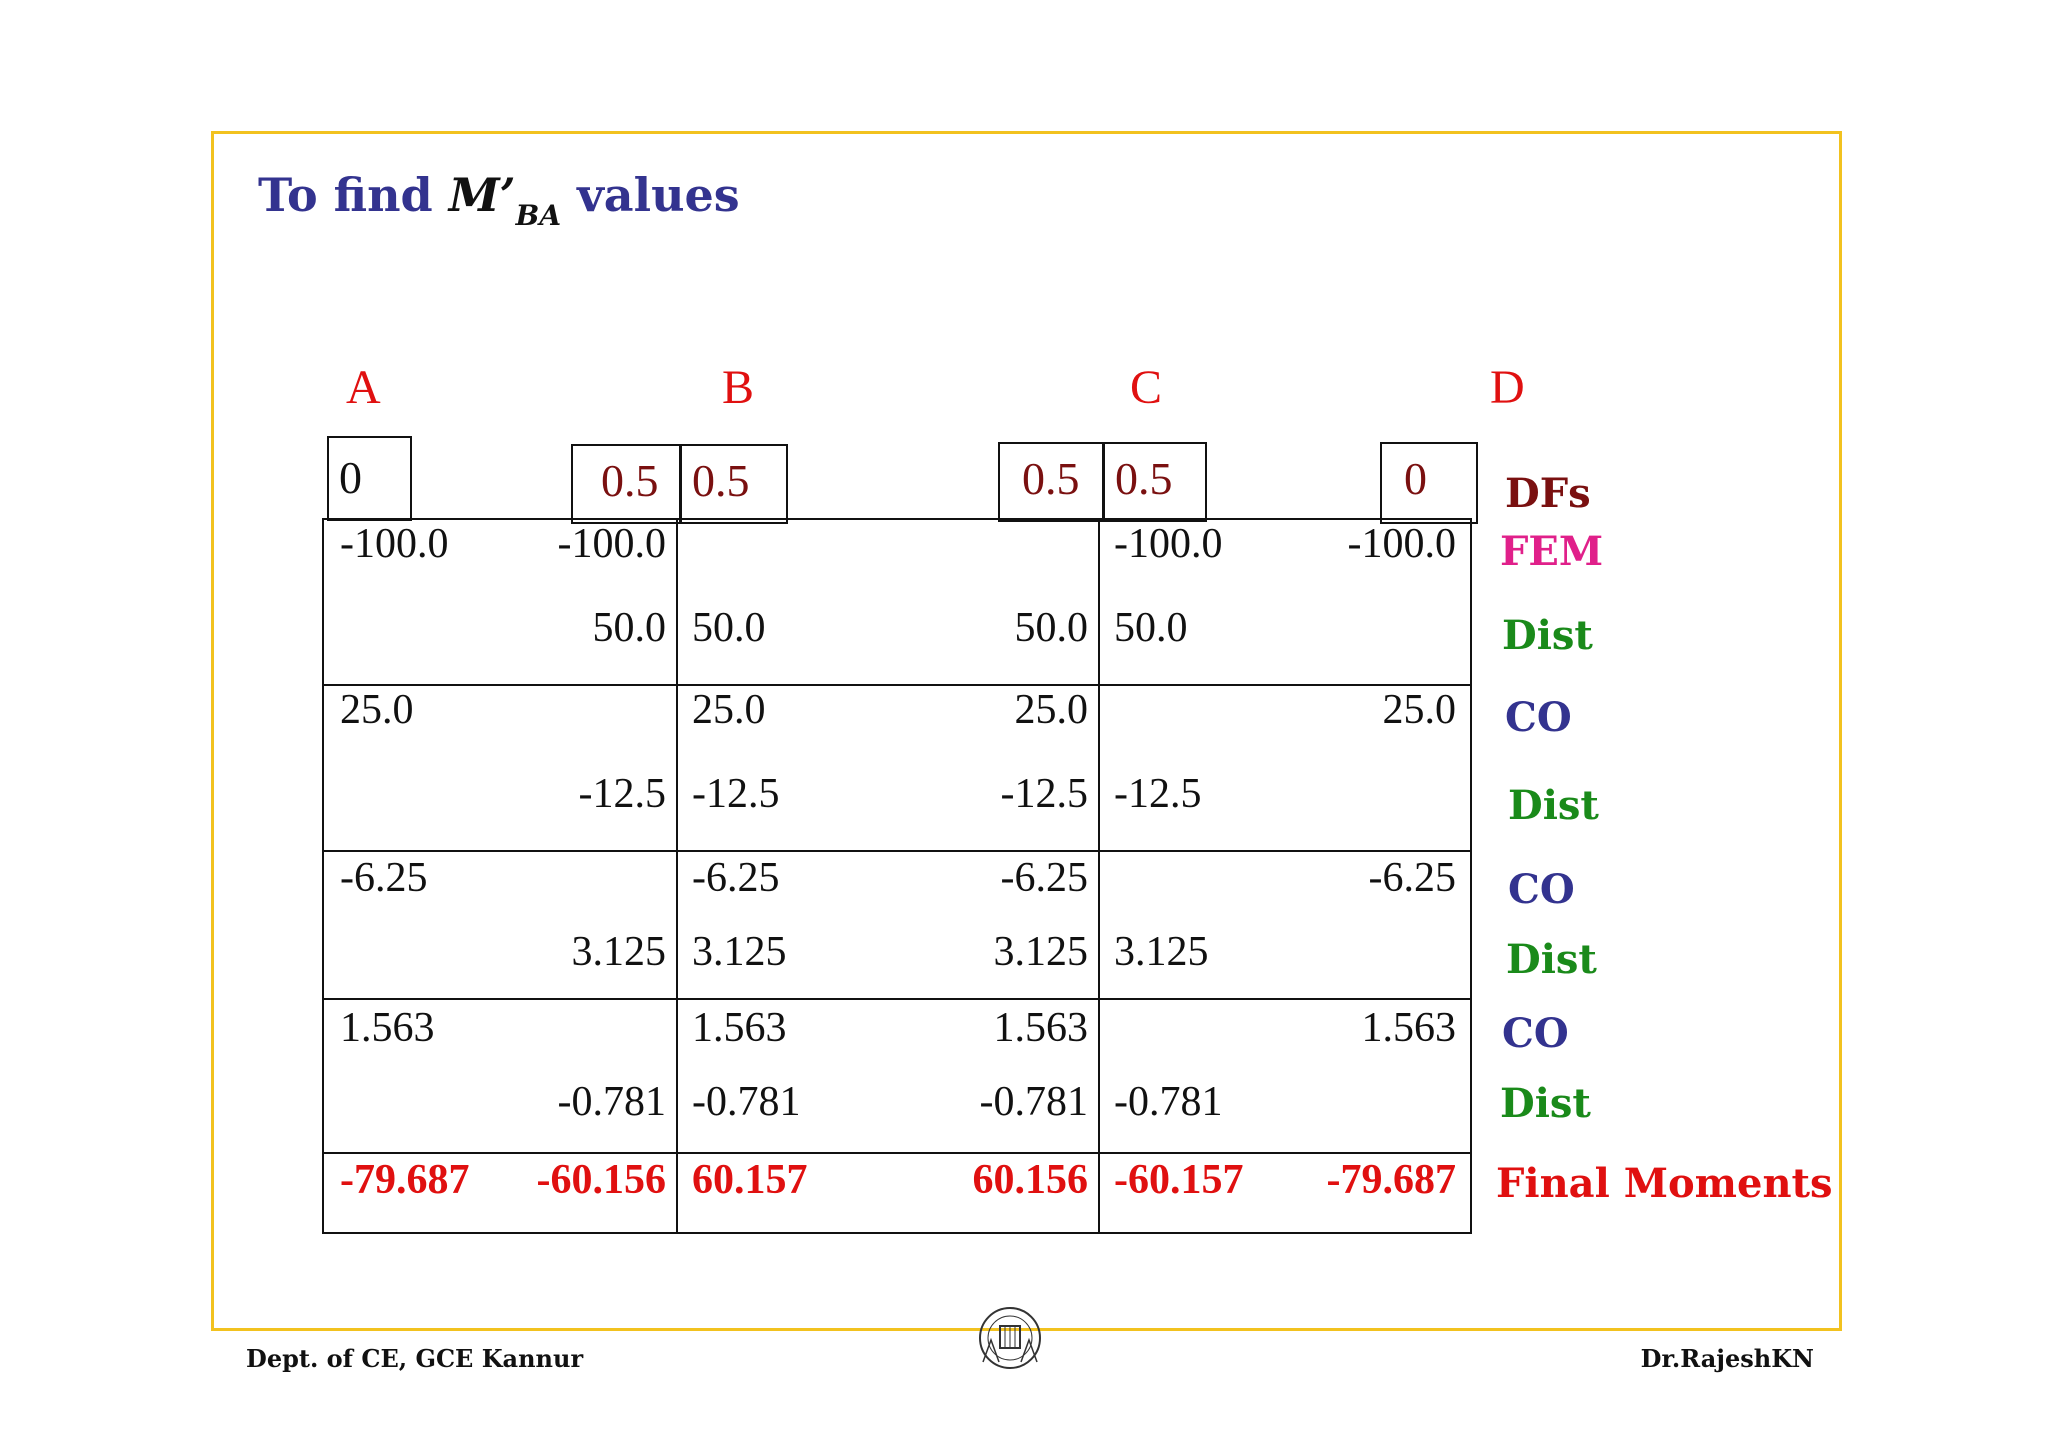 This screenshot has height=1448, width=2048. Describe the element at coordinates (1727, 1358) in the screenshot. I see `footer-author: Dr.RajeshKN` at that location.